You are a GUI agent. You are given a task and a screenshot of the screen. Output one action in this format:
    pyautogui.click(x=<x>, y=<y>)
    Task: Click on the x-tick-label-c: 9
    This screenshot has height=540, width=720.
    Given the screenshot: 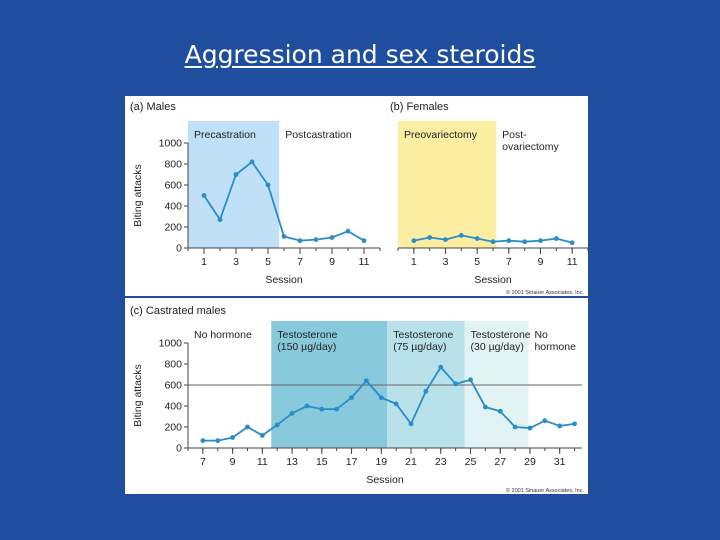 What is the action you would take?
    pyautogui.click(x=233, y=462)
    